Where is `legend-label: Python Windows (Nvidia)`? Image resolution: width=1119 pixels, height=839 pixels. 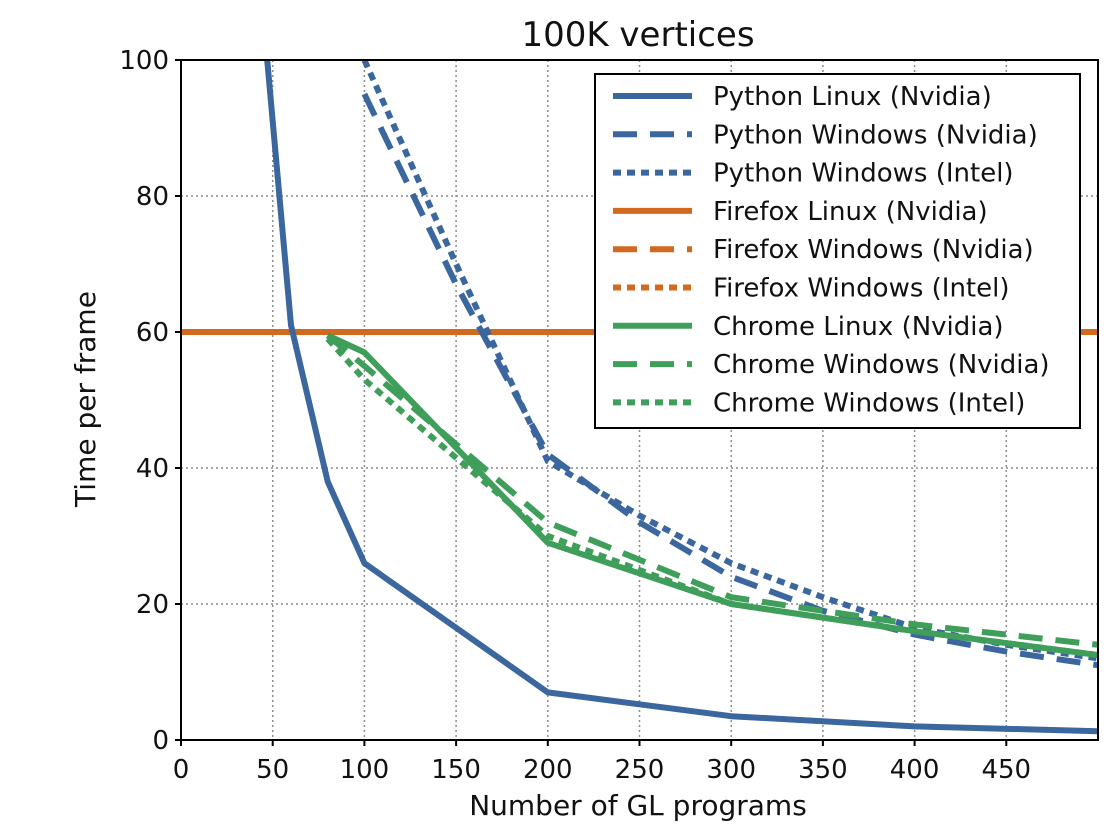 legend-label: Python Windows (Nvidia) is located at coordinates (875, 135).